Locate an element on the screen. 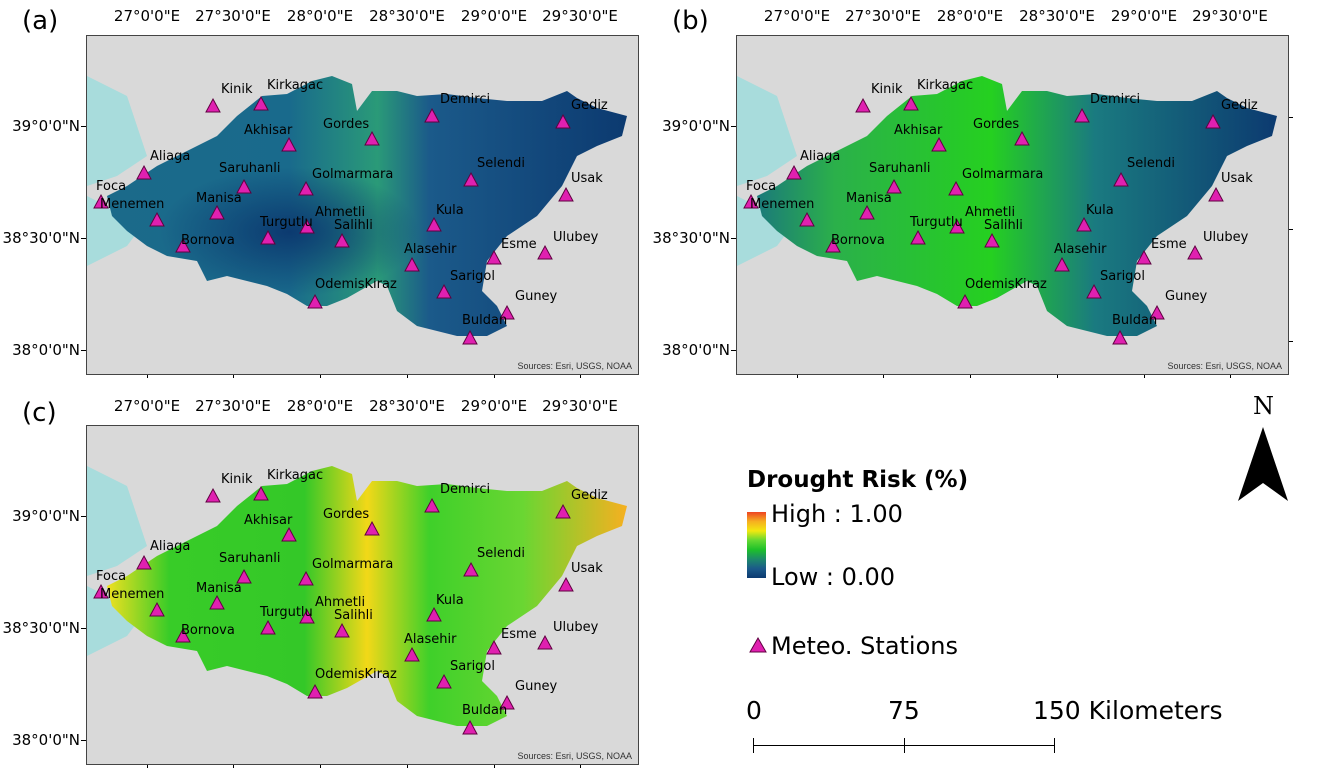 The image size is (1318, 768). latitude-label: 38°30'0"N is located at coordinates (41, 628).